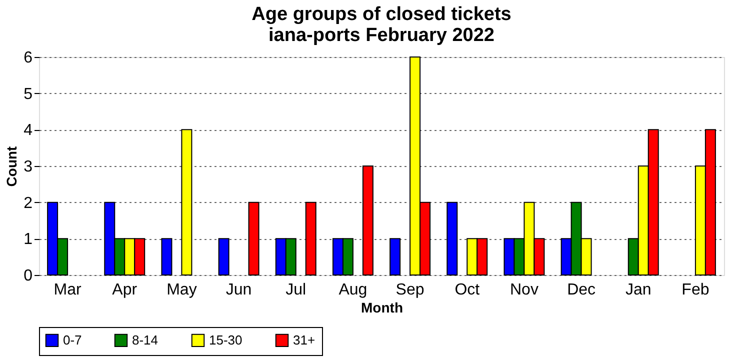  What do you see at coordinates (181, 290) in the screenshot?
I see `x-tick-label: May` at bounding box center [181, 290].